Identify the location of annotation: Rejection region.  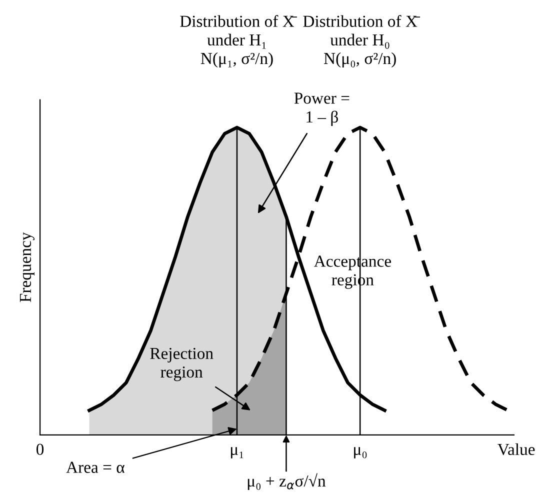
(182, 365).